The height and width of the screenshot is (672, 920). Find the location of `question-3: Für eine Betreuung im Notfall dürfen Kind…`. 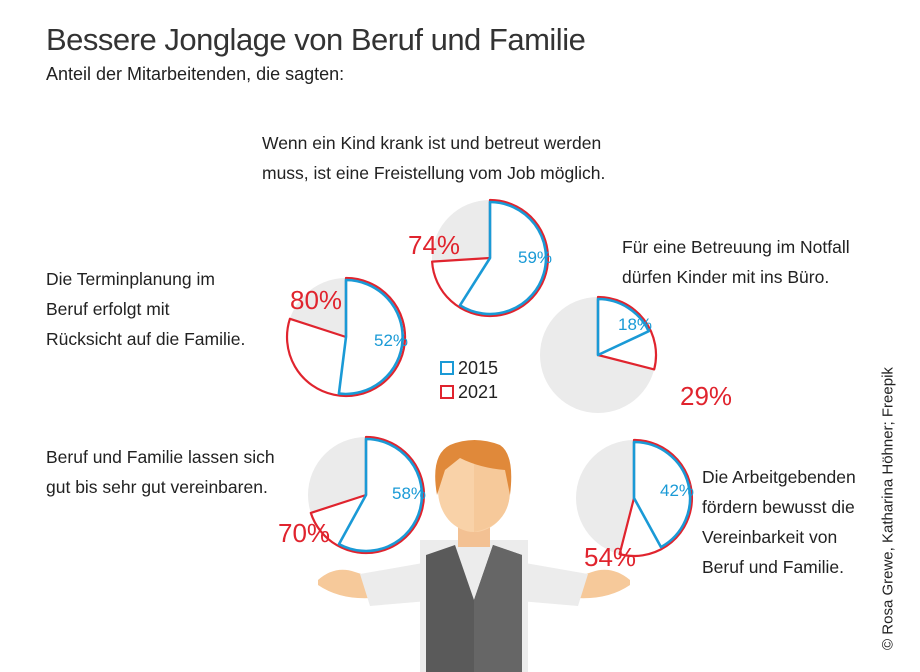

question-3: Für eine Betreuung im Notfall dürfen Kind… is located at coordinates (736, 262).